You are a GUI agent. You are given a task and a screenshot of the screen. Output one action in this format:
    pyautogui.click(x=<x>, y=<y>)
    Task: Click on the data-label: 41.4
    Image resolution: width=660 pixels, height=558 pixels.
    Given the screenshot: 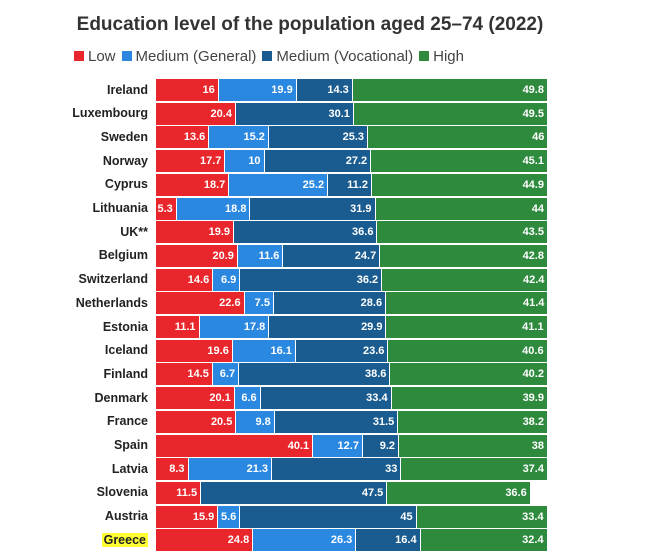 What is the action you would take?
    pyautogui.click(x=533, y=303)
    